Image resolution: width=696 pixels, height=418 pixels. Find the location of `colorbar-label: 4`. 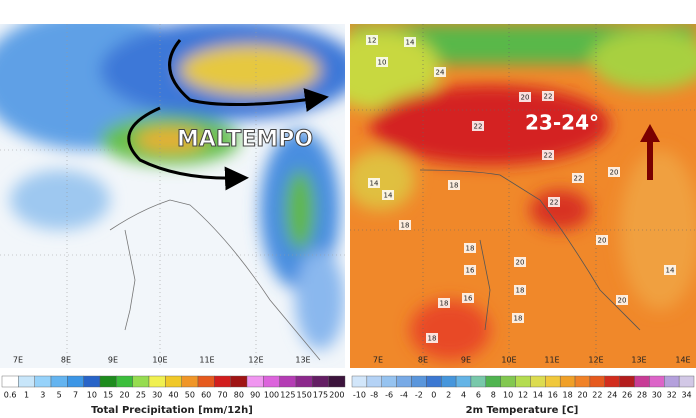

colorbar-label: 4 is located at coordinates (463, 395).